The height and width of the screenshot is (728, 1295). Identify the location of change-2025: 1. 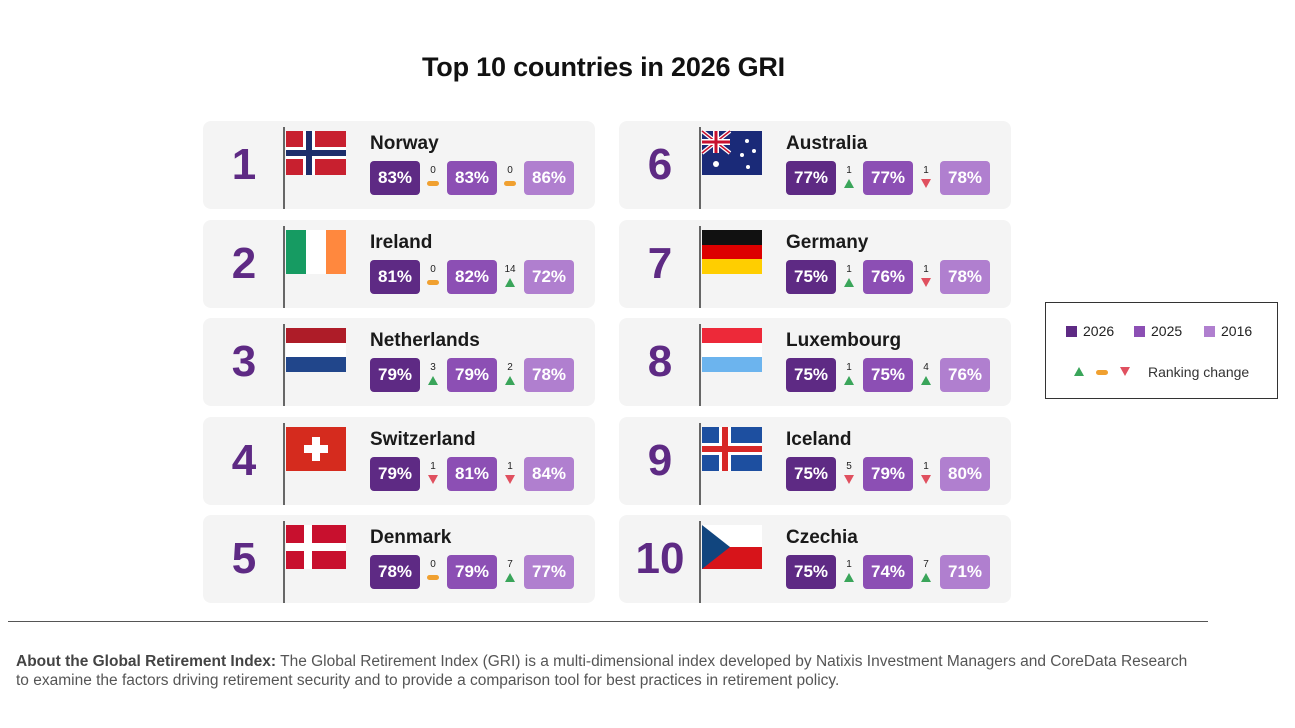
(926, 178).